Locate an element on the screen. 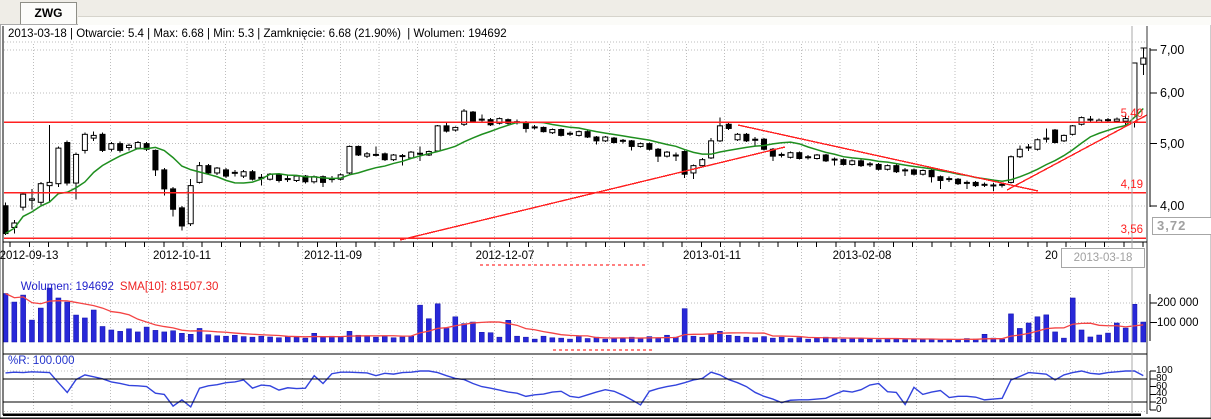 This screenshot has height=419, width=1211. percent-r-axis-label: 80 is located at coordinates (1162, 378).